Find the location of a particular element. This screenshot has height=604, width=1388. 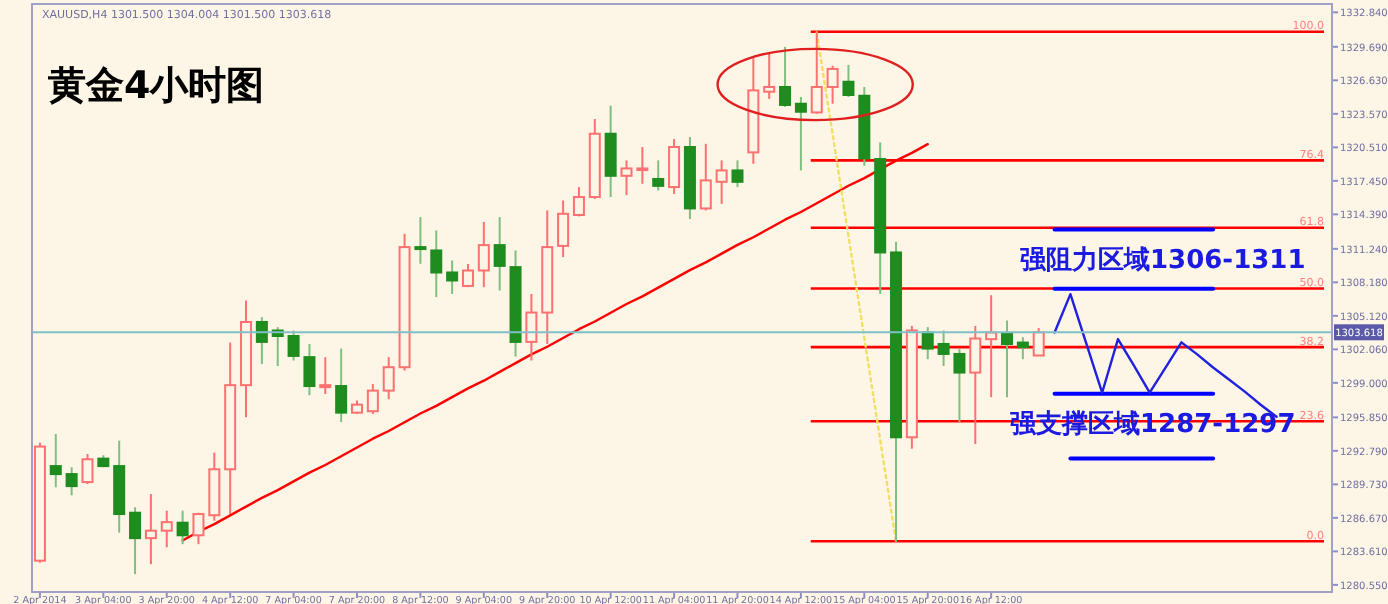

annotation: 强阻力区域1306-1311 is located at coordinates (1163, 261).